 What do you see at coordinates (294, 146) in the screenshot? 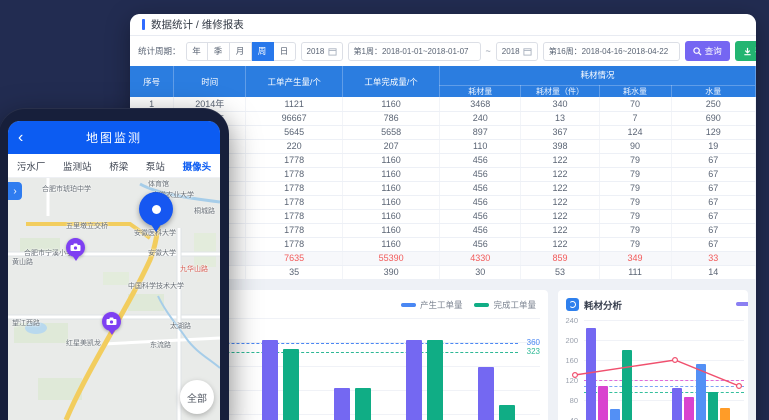
I see `table-cell: 220` at bounding box center [294, 146].